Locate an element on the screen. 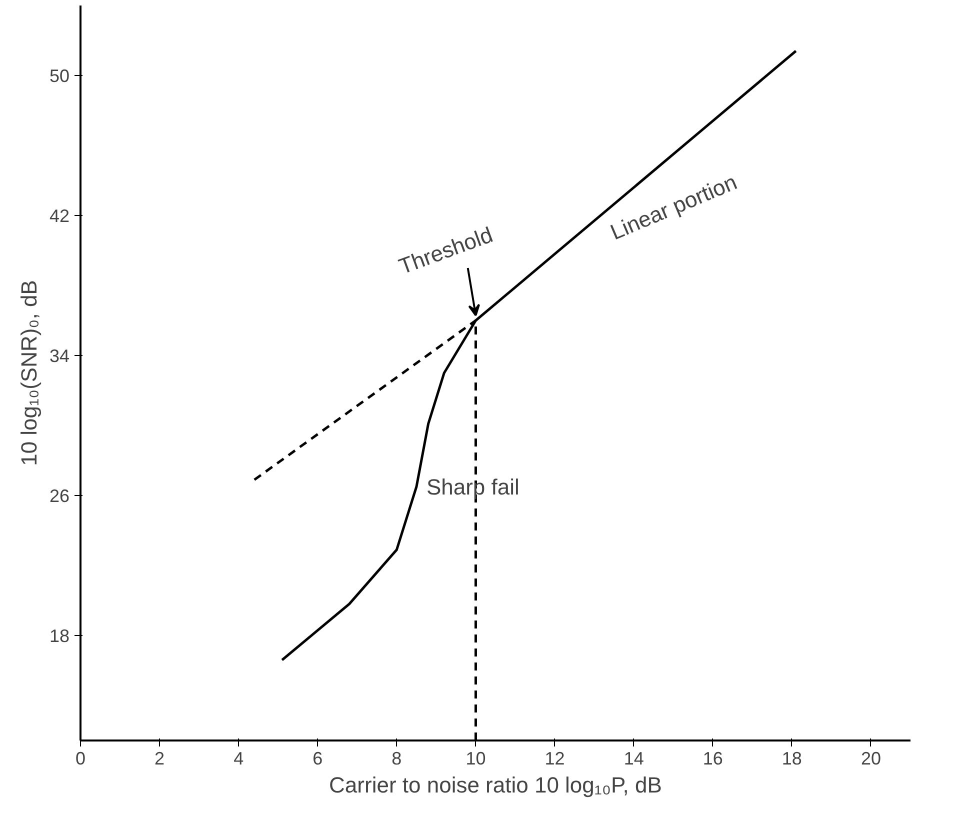  x-axis-title: Carrier to noise ratio 10 log₁₀P, dB is located at coordinates (495, 785).